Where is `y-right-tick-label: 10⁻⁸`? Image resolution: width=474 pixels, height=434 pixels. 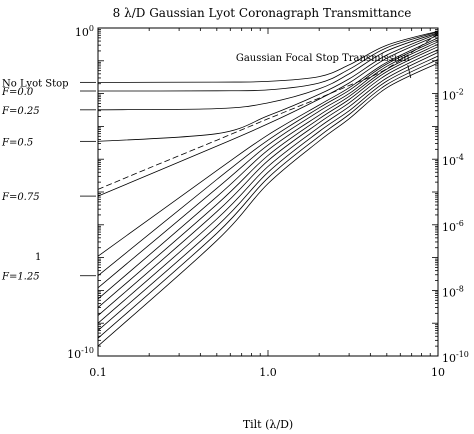
y-right-tick-label: 10⁻⁸ is located at coordinates (453, 291).